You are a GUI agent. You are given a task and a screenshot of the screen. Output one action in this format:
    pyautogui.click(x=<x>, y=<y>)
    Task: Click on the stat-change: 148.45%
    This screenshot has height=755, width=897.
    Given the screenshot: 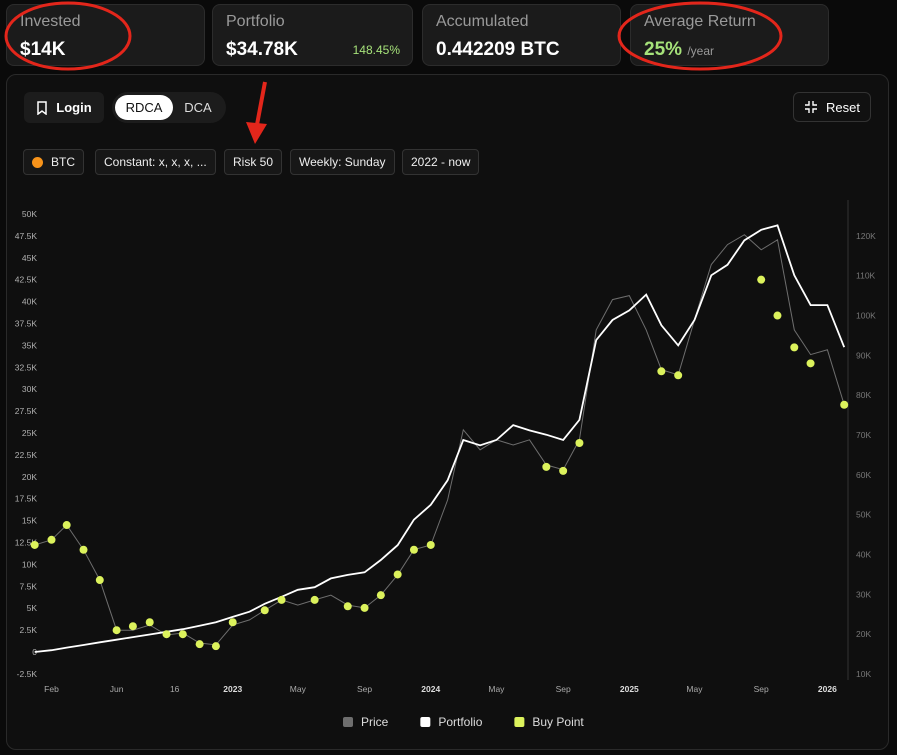 What is the action you would take?
    pyautogui.click(x=376, y=50)
    